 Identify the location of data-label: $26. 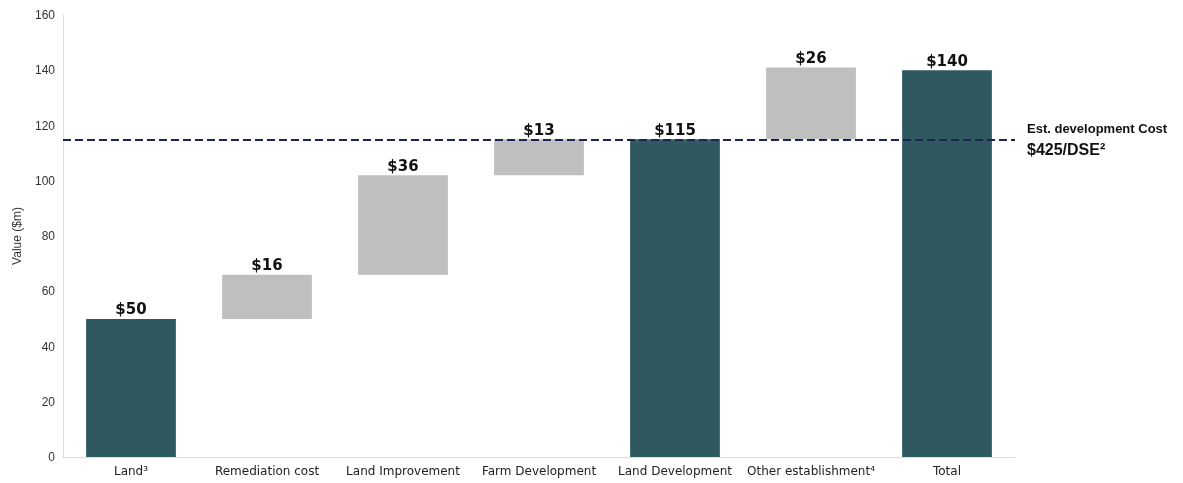
(811, 57).